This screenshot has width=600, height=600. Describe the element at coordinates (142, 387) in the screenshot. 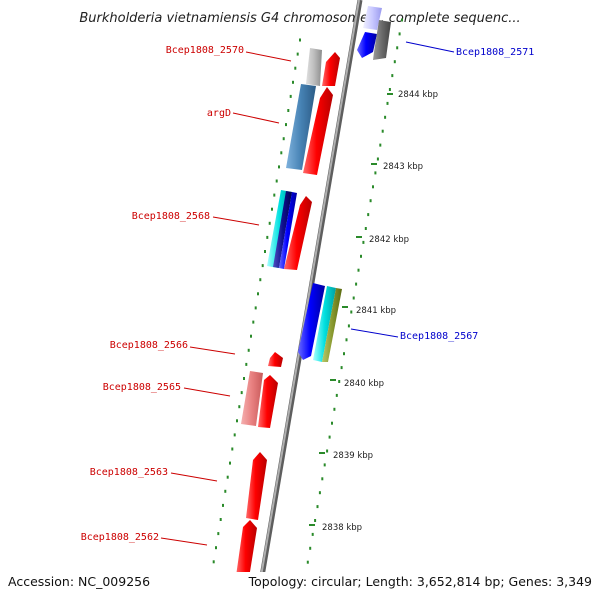

I see `gene-label-bcep1808-2565: Bcep1808_2565` at that location.